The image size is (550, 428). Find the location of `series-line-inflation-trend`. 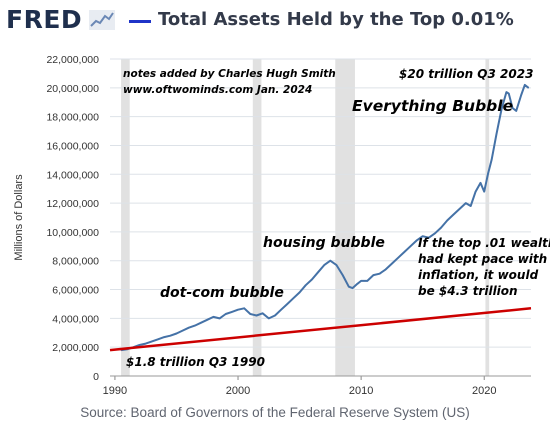

series-line-inflation-trend is located at coordinates (320, 329).